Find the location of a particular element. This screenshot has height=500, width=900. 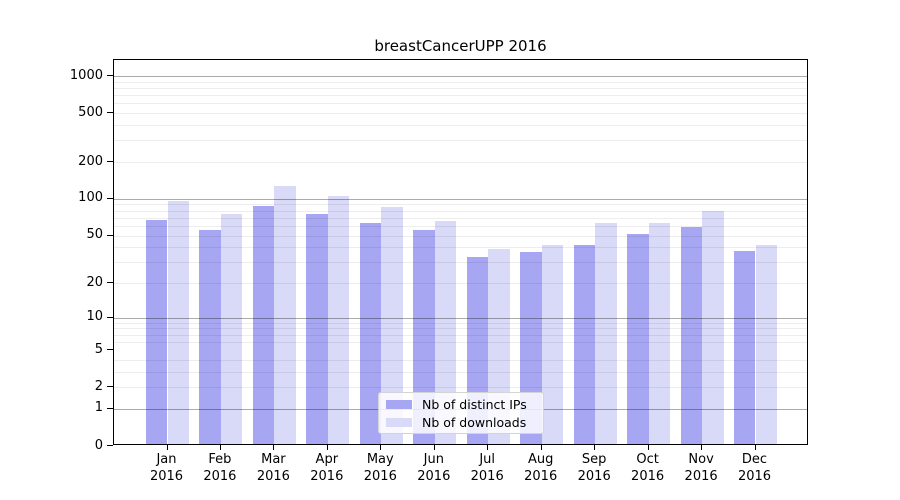

x-tick-jan is located at coordinates (167, 447).